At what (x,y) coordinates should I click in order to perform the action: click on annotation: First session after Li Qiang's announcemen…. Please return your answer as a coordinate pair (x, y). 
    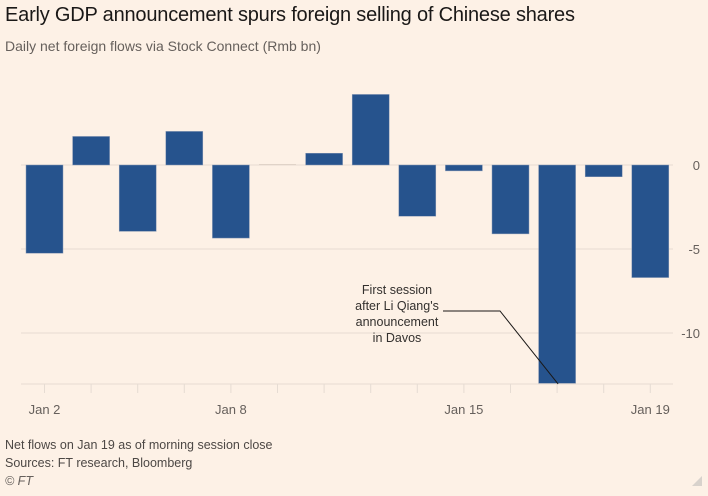
    Looking at the image, I should click on (457, 334).